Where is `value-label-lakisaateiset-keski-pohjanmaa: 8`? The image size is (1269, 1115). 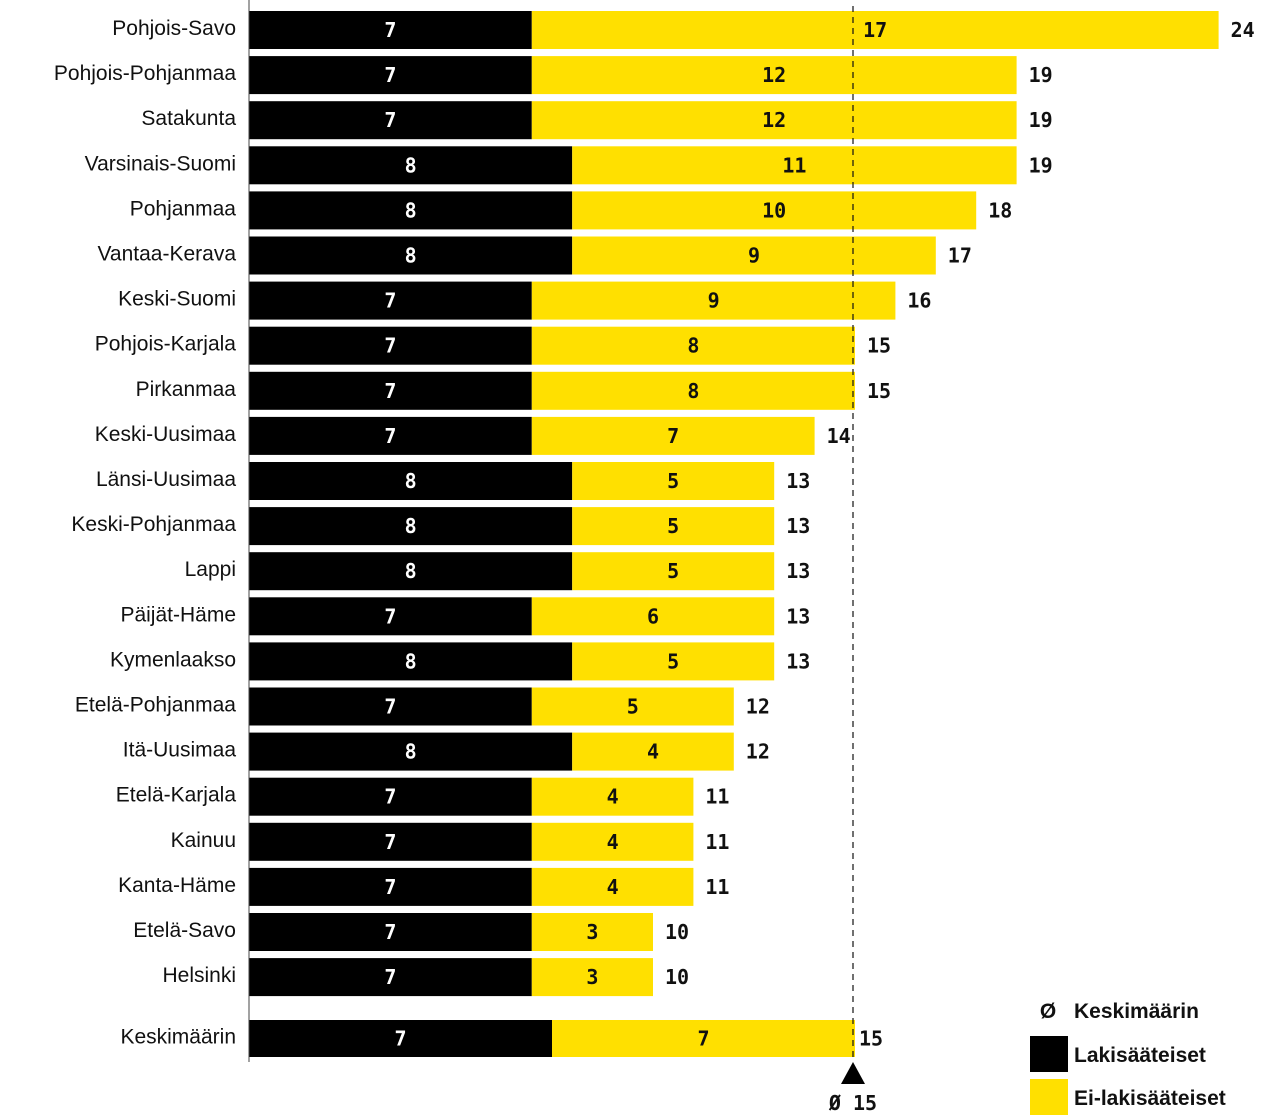 value-label-lakisaateiset-keski-pohjanmaa: 8 is located at coordinates (411, 526).